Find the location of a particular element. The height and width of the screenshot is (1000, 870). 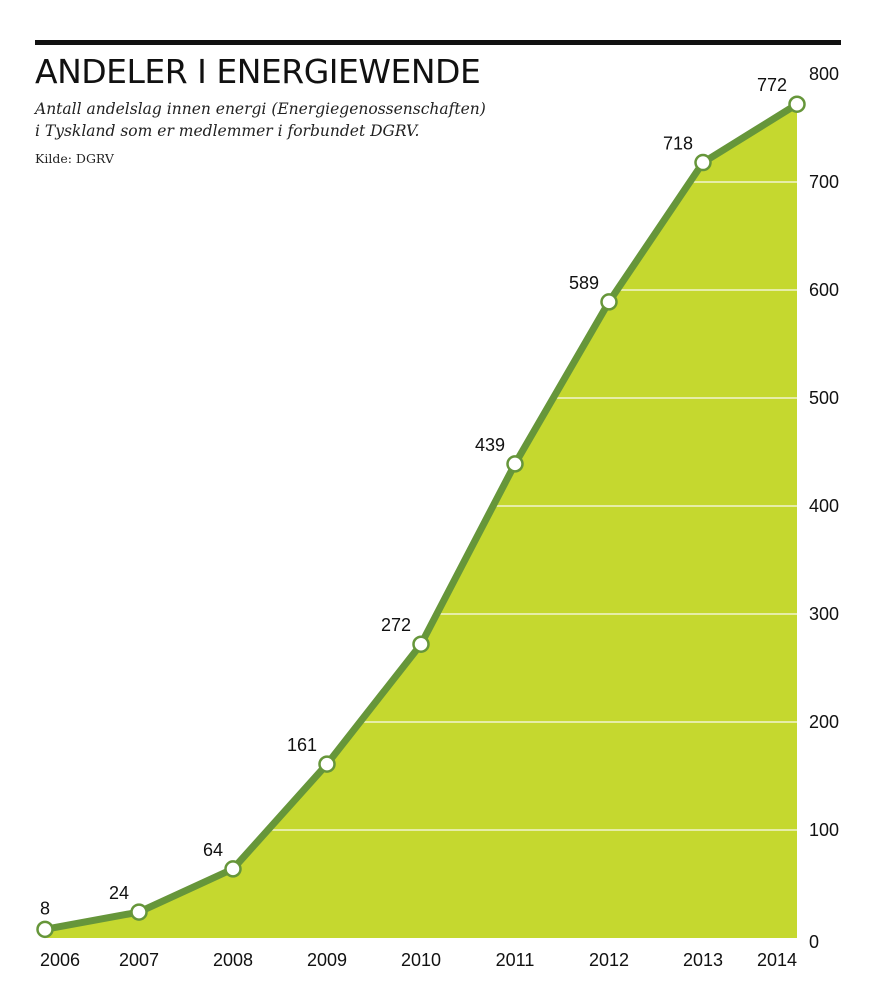

data-label: 24 is located at coordinates (119, 893).